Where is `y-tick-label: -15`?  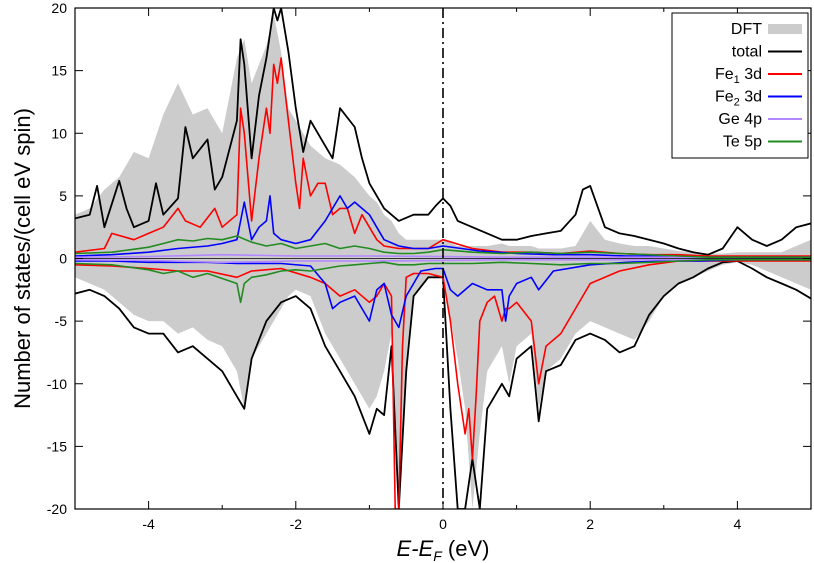 y-tick-label: -15 is located at coordinates (57, 446).